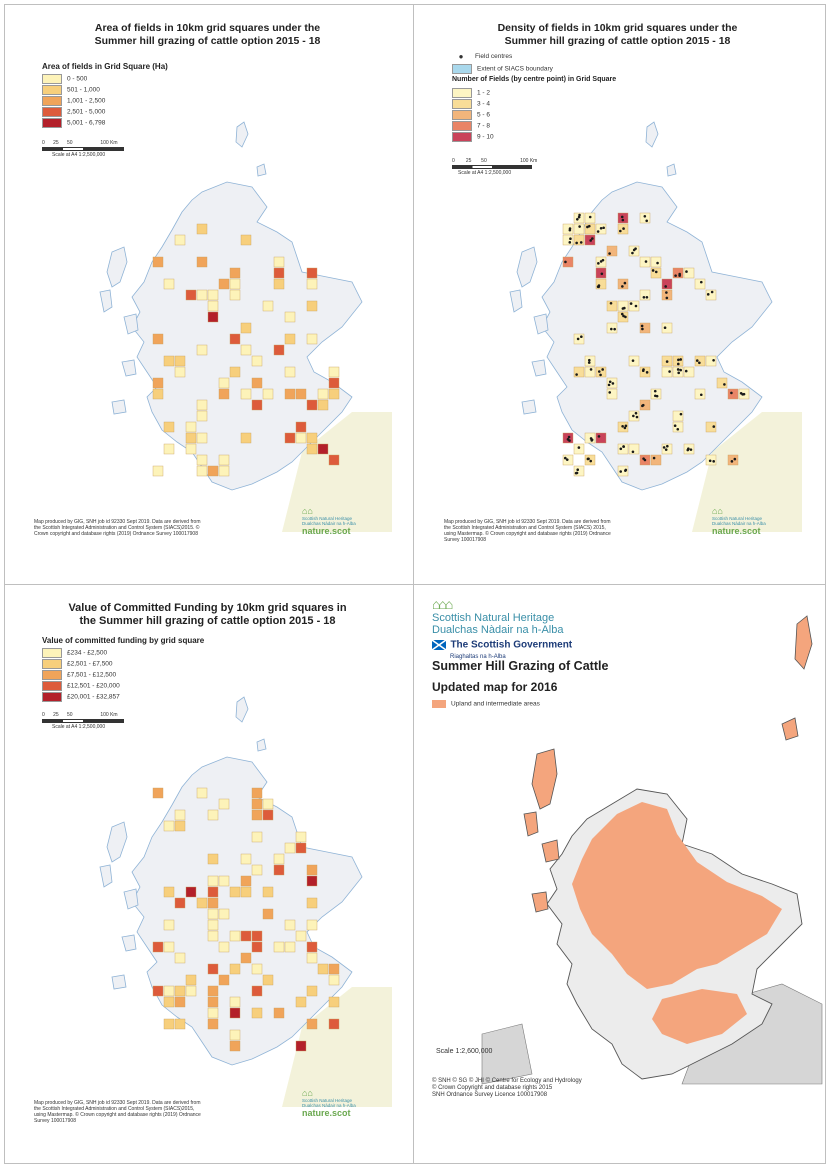 Image resolution: width=830 pixels, height=1168 pixels. I want to click on legend-item: £7,501 - £12,500, so click(81, 675).